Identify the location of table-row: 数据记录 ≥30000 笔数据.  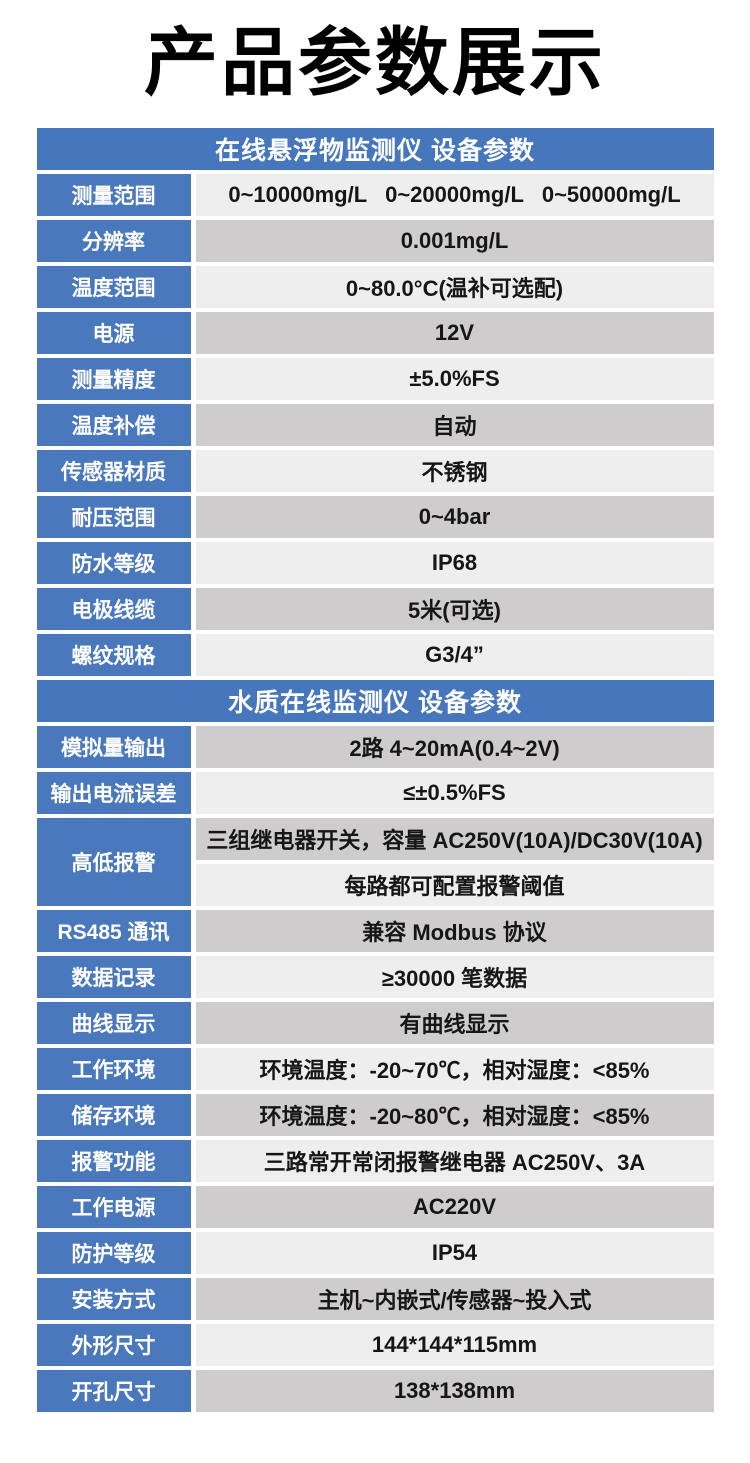
(375, 977).